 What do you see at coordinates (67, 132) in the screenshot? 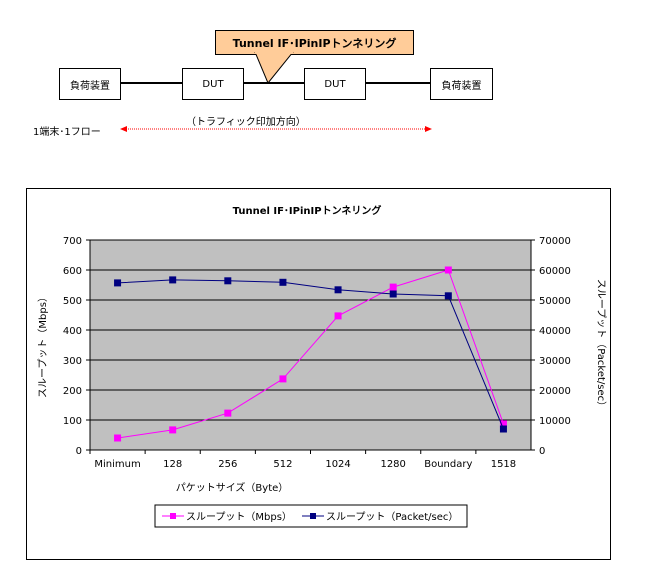
I see `flow-label: 1端末･1フロー` at bounding box center [67, 132].